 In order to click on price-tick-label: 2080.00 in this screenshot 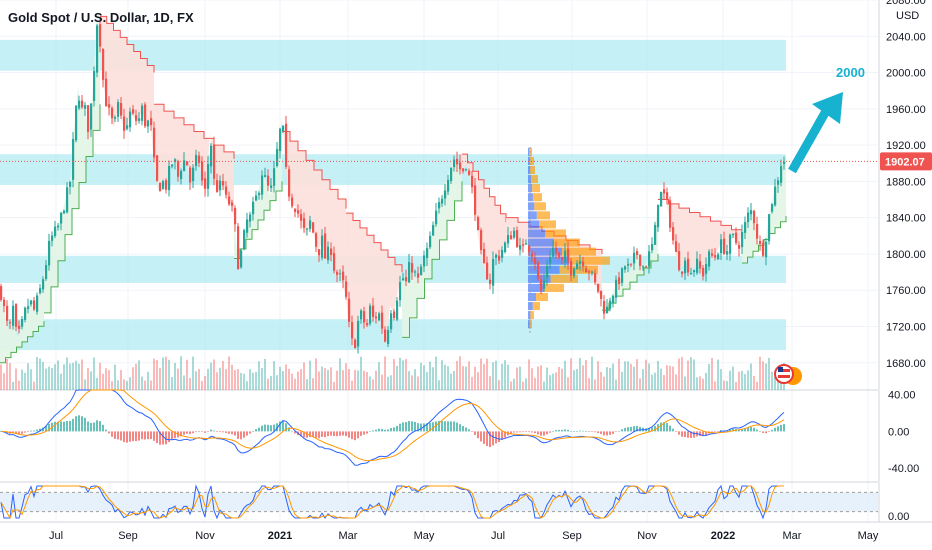, I will do `click(906, 3)`.